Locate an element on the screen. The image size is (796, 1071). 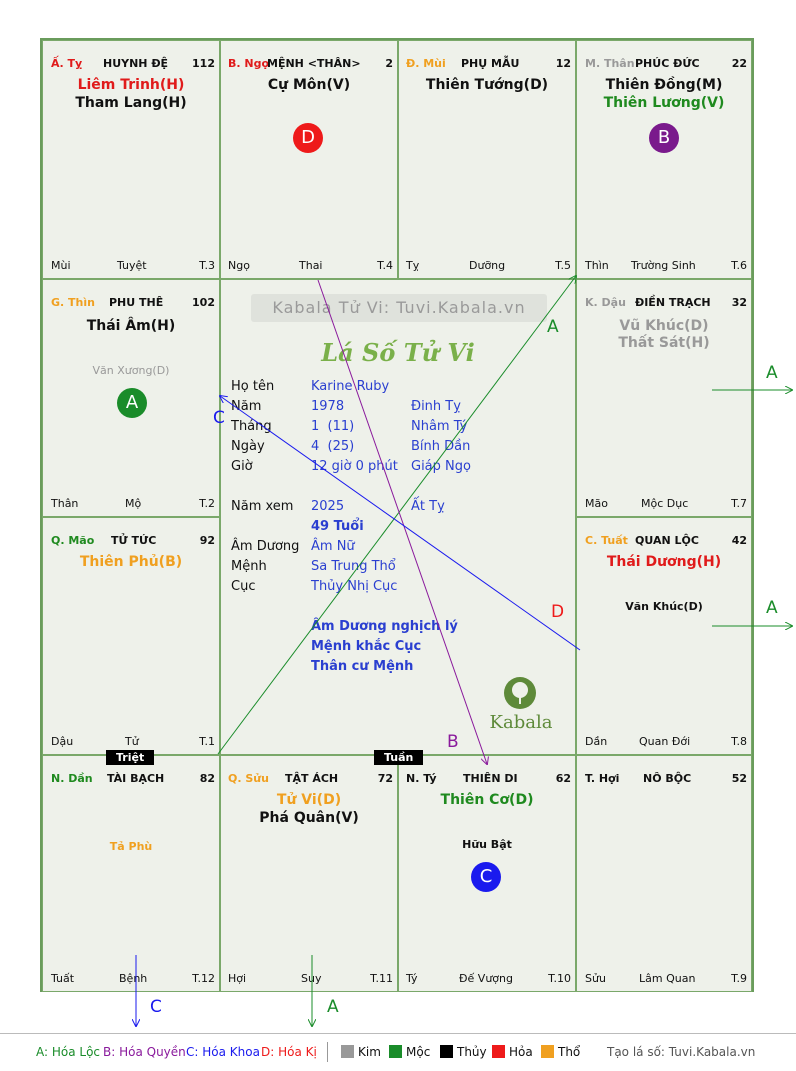
foot-mid: Suy is located at coordinates (311, 978).